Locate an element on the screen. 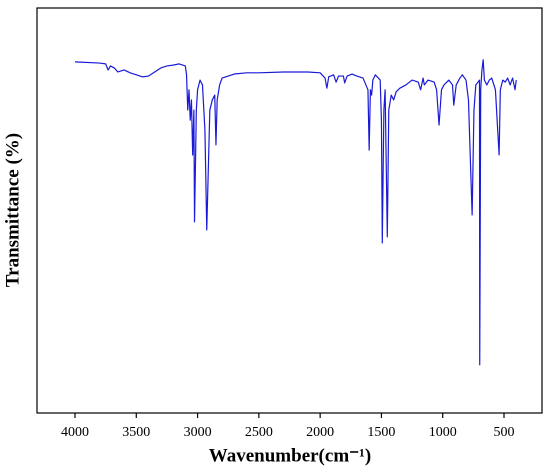  y-axis-label: Transmittance (%) is located at coordinates (12, 210).